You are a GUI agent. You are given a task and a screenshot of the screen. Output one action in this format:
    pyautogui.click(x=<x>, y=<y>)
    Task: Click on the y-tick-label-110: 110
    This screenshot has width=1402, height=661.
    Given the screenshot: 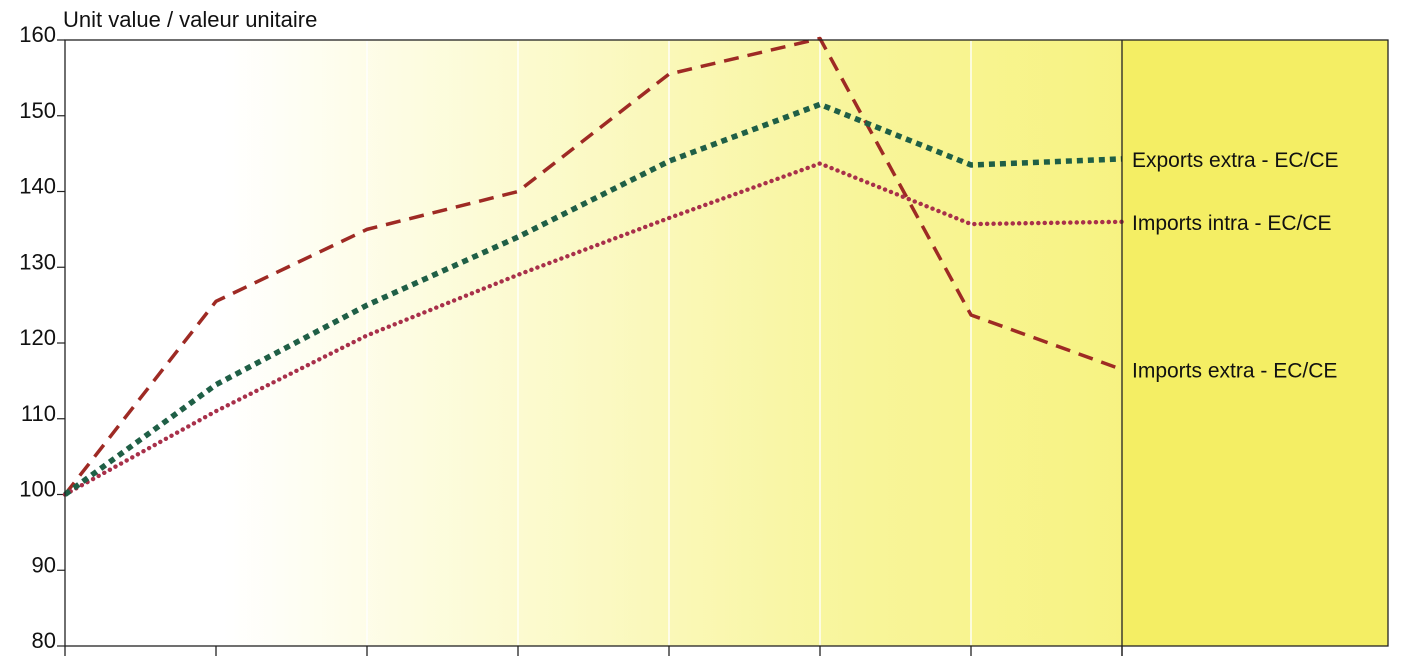 What is the action you would take?
    pyautogui.click(x=38, y=413)
    